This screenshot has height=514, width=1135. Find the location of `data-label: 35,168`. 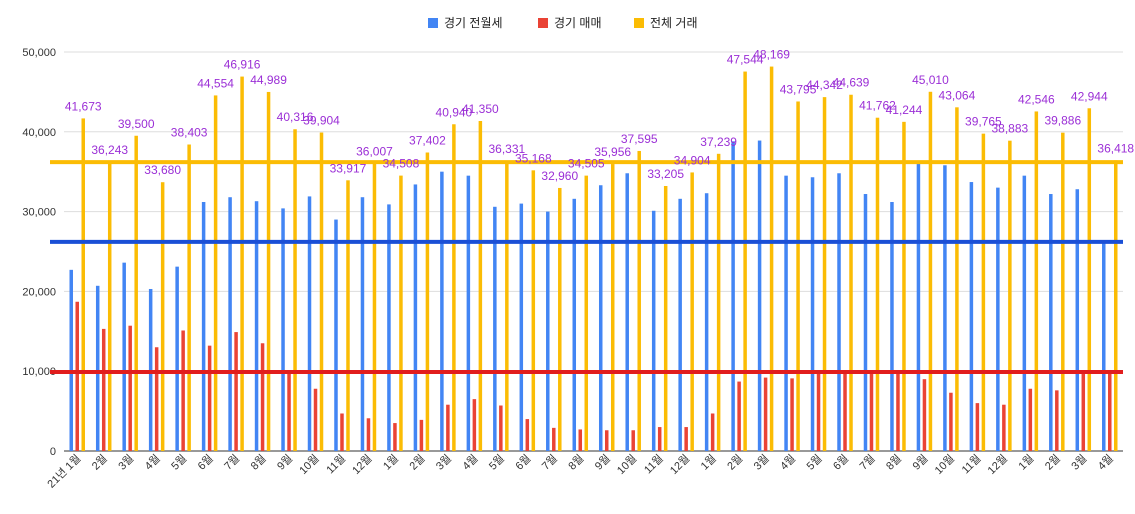

data-label: 35,168 is located at coordinates (533, 158).